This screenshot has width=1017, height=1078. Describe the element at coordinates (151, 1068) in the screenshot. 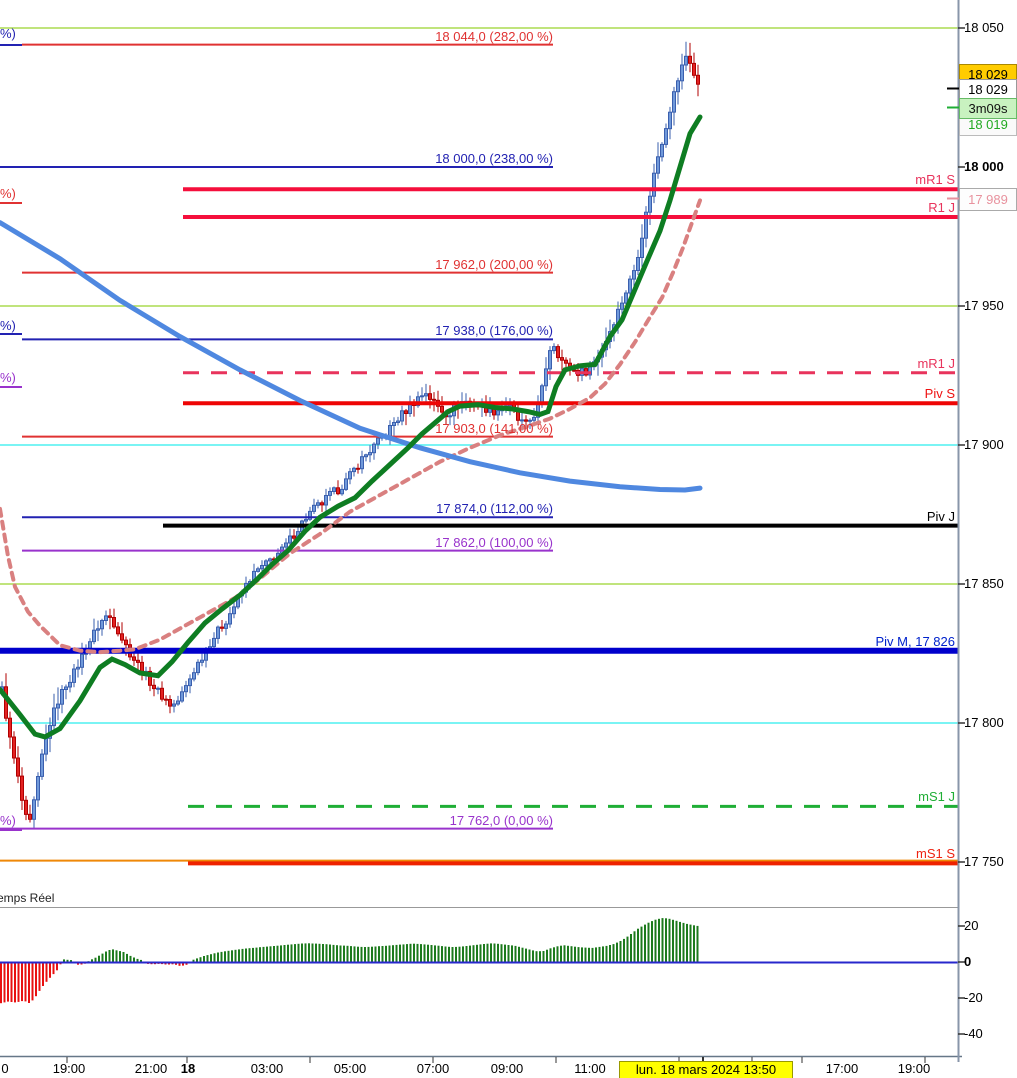

I see `time-label: 21:00` at that location.